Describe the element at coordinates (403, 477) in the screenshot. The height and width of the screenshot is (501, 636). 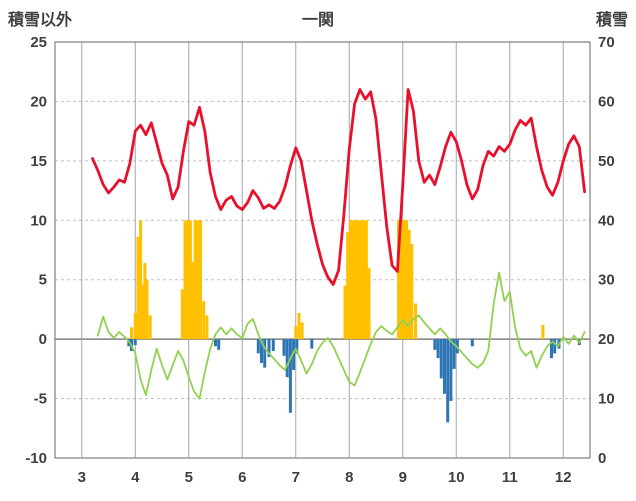
I see `x-axis-tick-label: 9` at that location.